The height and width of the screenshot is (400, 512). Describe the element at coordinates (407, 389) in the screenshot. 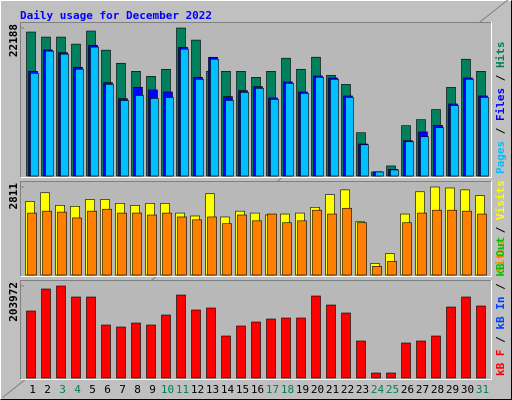

I see `x-tick-label: 26` at that location.